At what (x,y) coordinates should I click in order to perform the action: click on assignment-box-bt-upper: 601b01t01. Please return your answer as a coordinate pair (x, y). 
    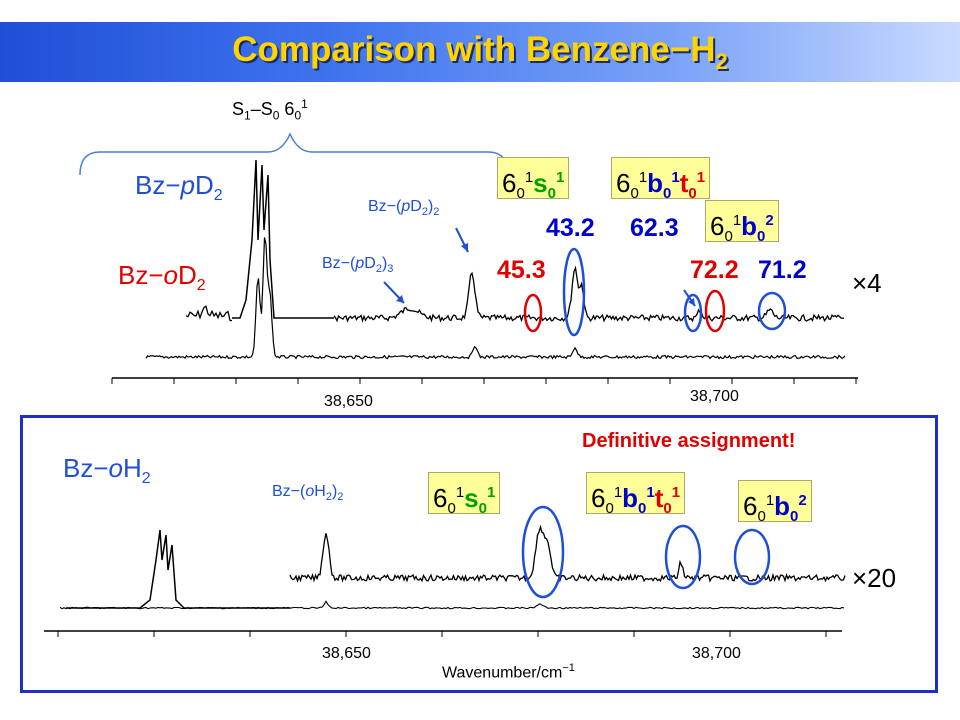
    Looking at the image, I should click on (661, 179).